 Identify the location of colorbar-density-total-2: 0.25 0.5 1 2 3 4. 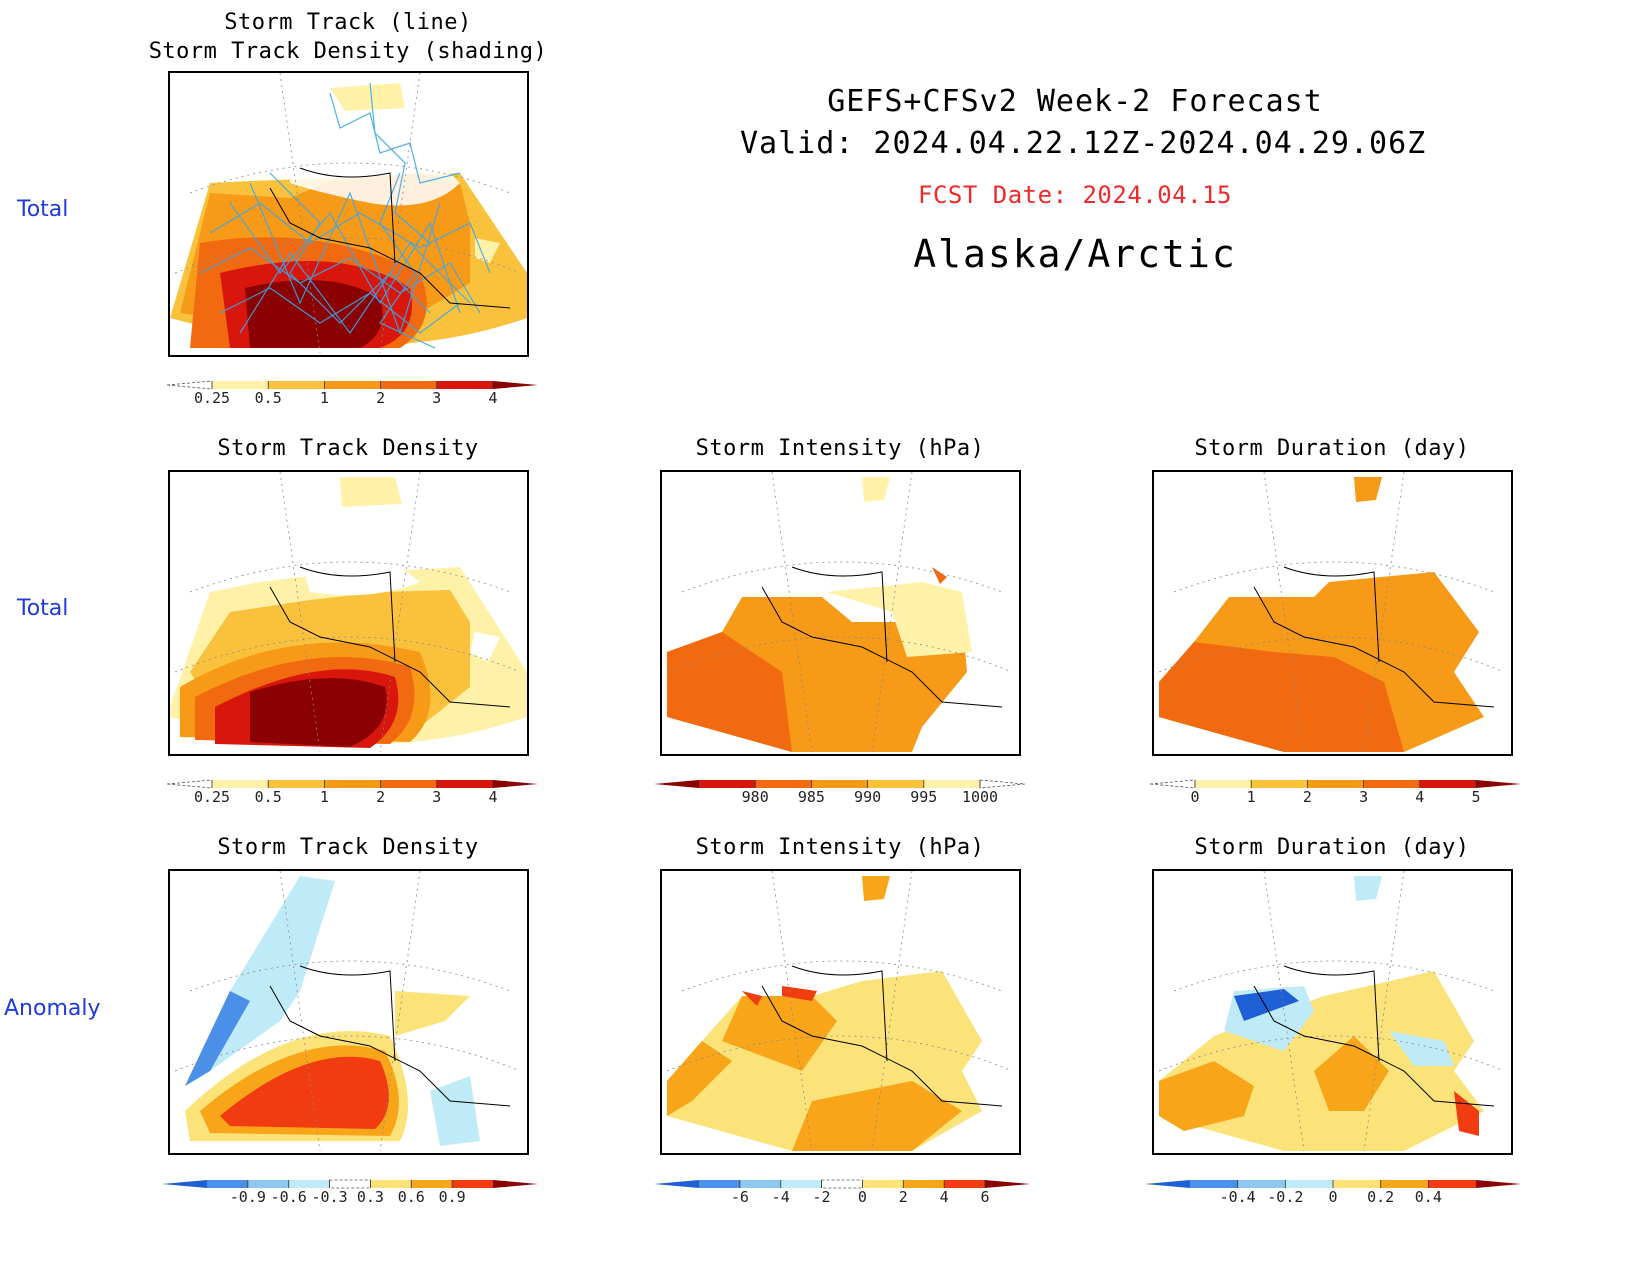
(352, 792).